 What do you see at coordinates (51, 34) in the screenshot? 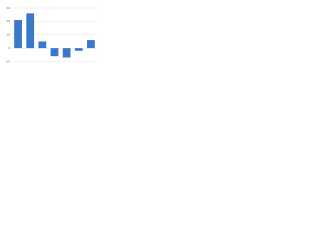
I see `chart: -10 0 10 20 30` at bounding box center [51, 34].